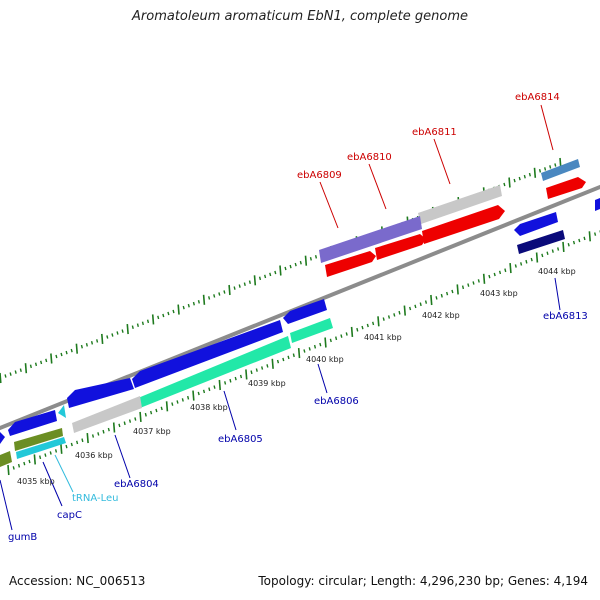 Image resolution: width=600 pixels, height=600 pixels. I want to click on feature-capC-cyan, so click(41, 448).